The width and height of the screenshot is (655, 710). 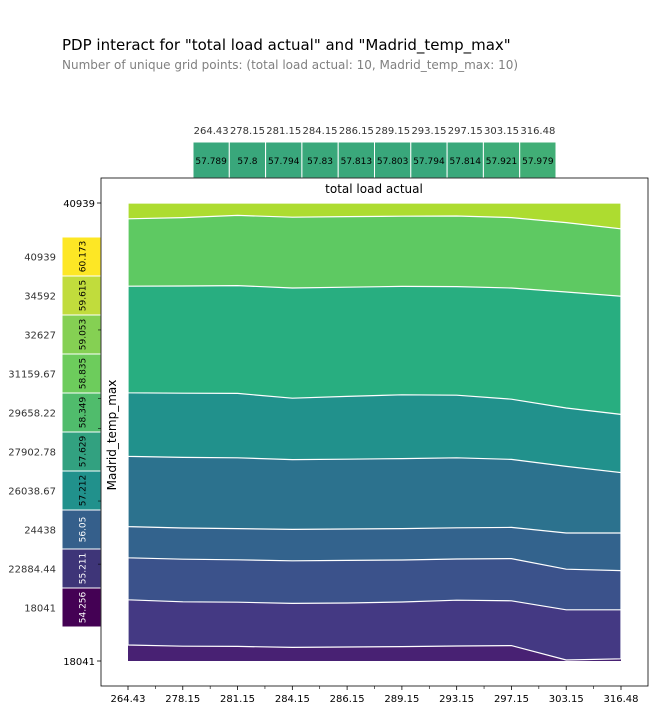 What do you see at coordinates (566, 699) in the screenshot?
I see `x-tick-label: 303.15` at bounding box center [566, 699].